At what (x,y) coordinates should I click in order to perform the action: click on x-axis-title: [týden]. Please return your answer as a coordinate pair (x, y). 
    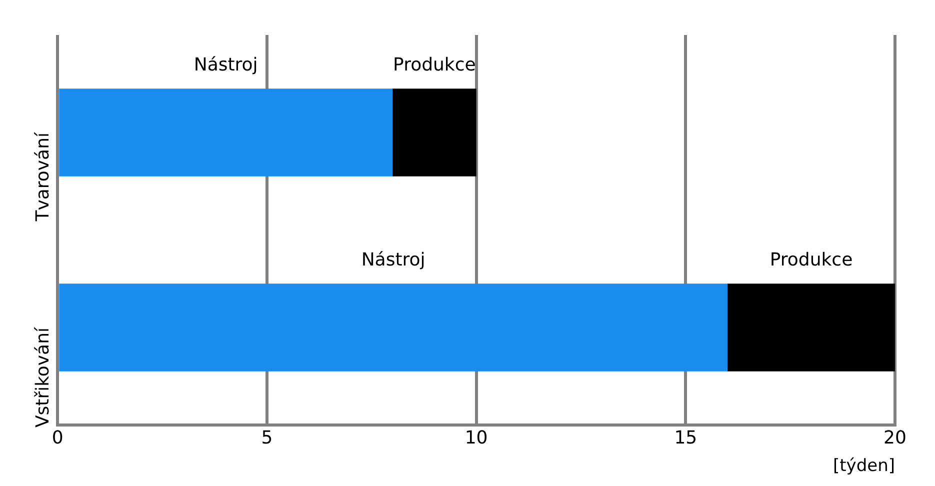
    Looking at the image, I should click on (863, 466).